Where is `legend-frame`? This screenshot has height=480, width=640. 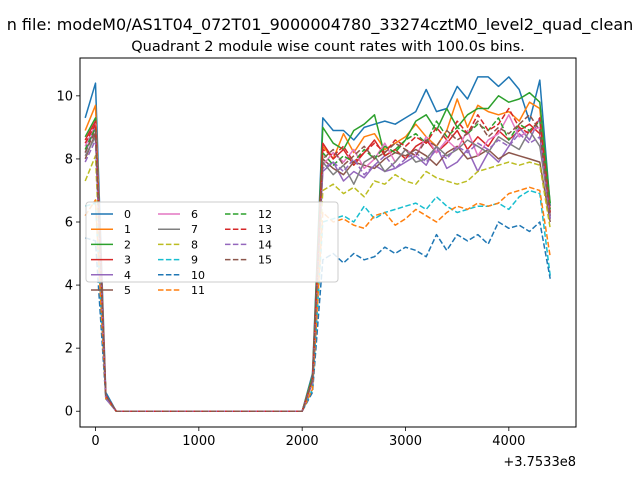
legend-frame is located at coordinates (212, 242).